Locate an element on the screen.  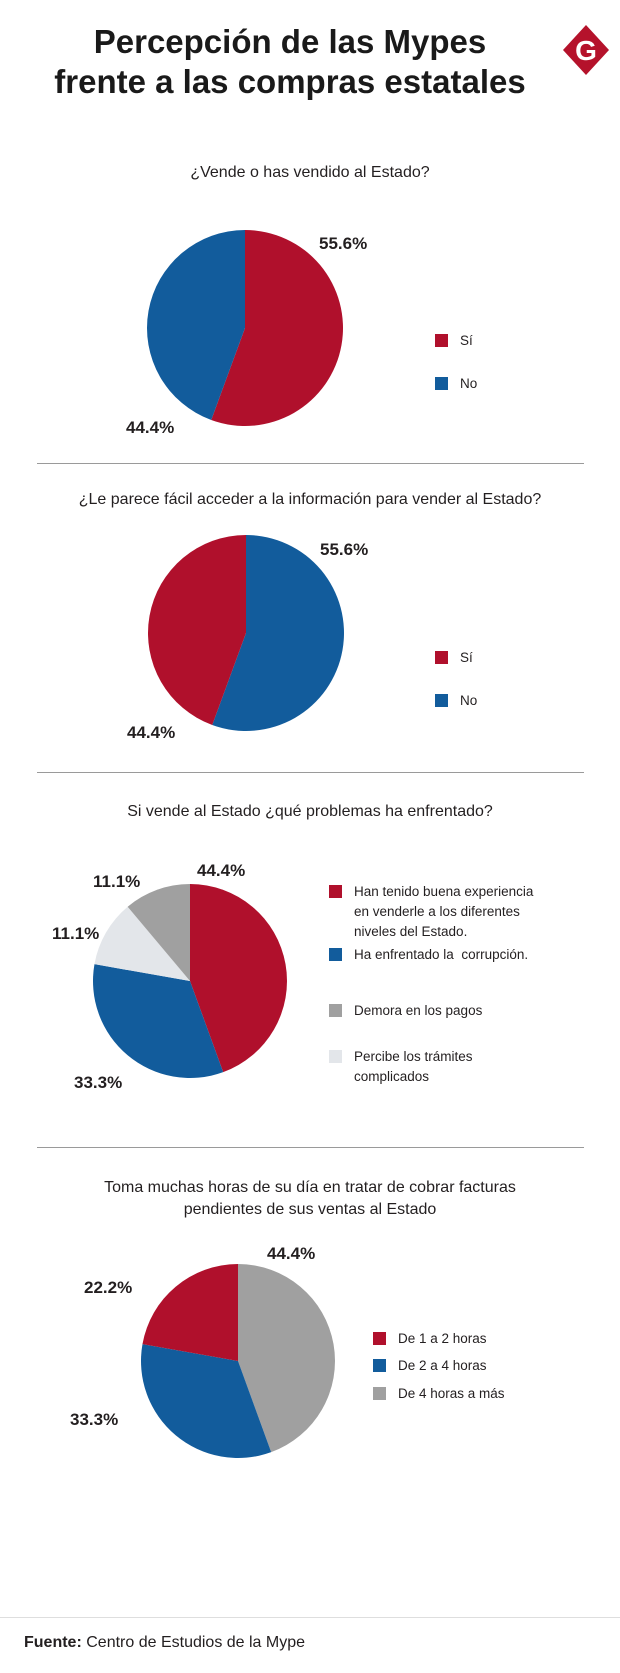
chart-1-legend-si: Sí is located at coordinates (454, 341).